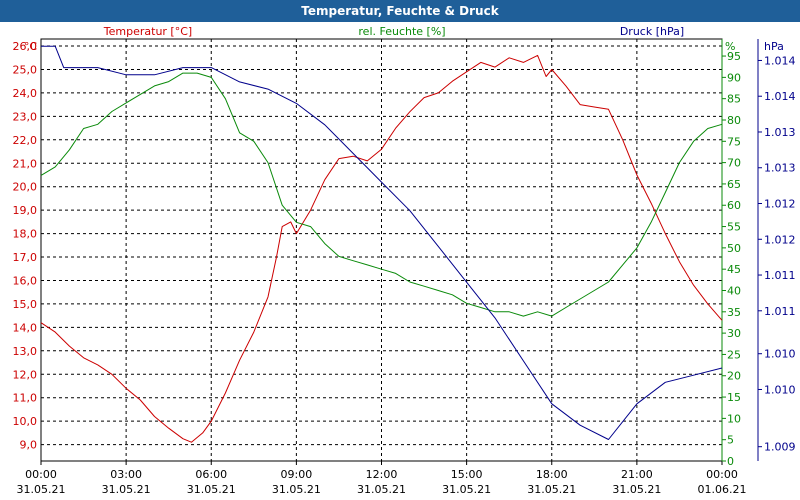  I want to click on x-tick-time: 03:00, so click(126, 474).